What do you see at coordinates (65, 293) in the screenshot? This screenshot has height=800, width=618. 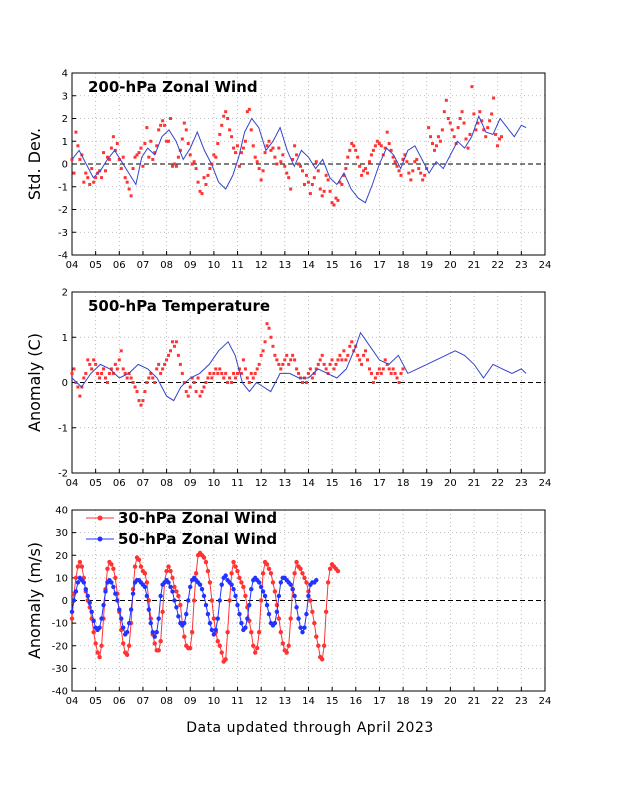 I see `y-tick-label: 2` at bounding box center [65, 293].